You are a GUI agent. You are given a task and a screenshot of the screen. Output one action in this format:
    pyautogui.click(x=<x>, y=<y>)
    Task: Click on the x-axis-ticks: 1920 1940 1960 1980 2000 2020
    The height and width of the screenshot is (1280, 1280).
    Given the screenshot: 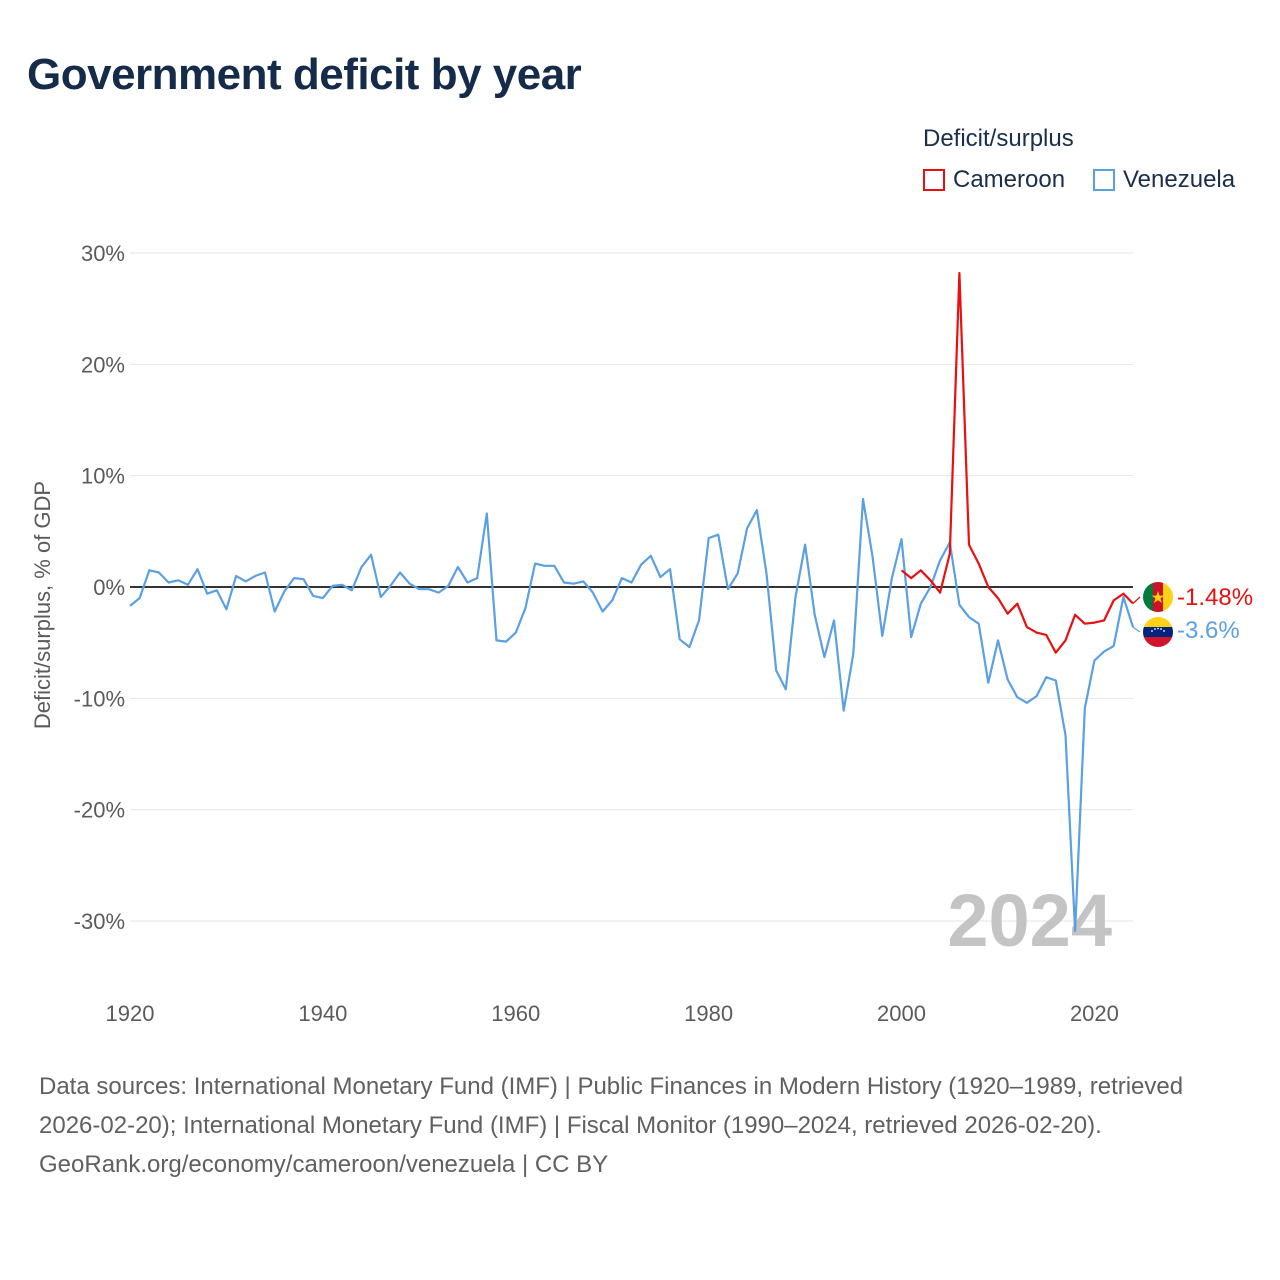 What is the action you would take?
    pyautogui.click(x=612, y=1013)
    